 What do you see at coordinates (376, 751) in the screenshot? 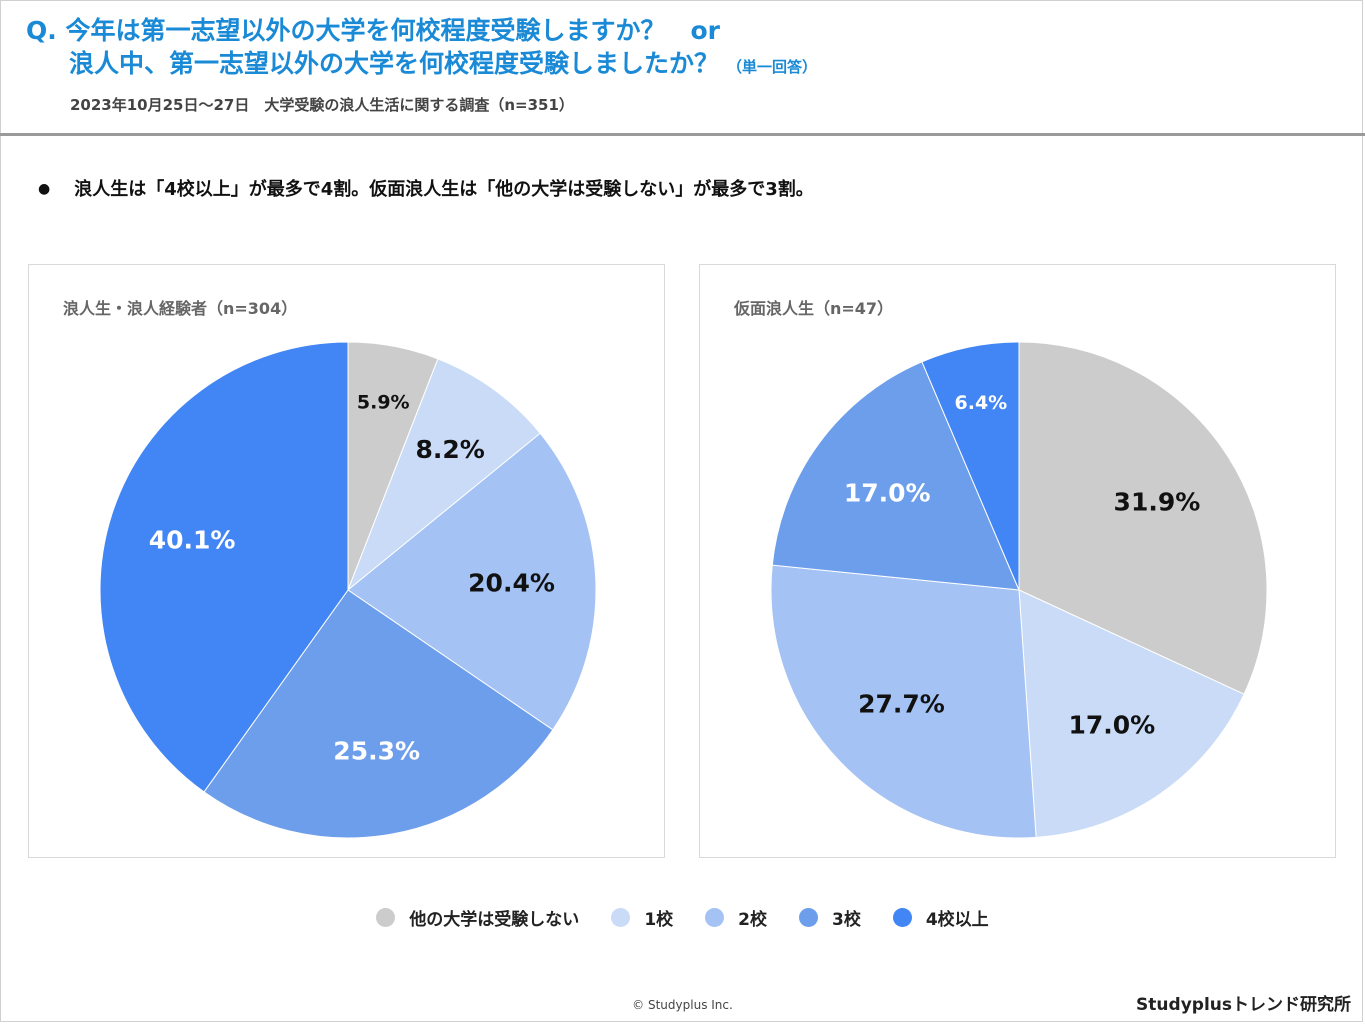
I see `pie0-label-3: 25.3%` at bounding box center [376, 751].